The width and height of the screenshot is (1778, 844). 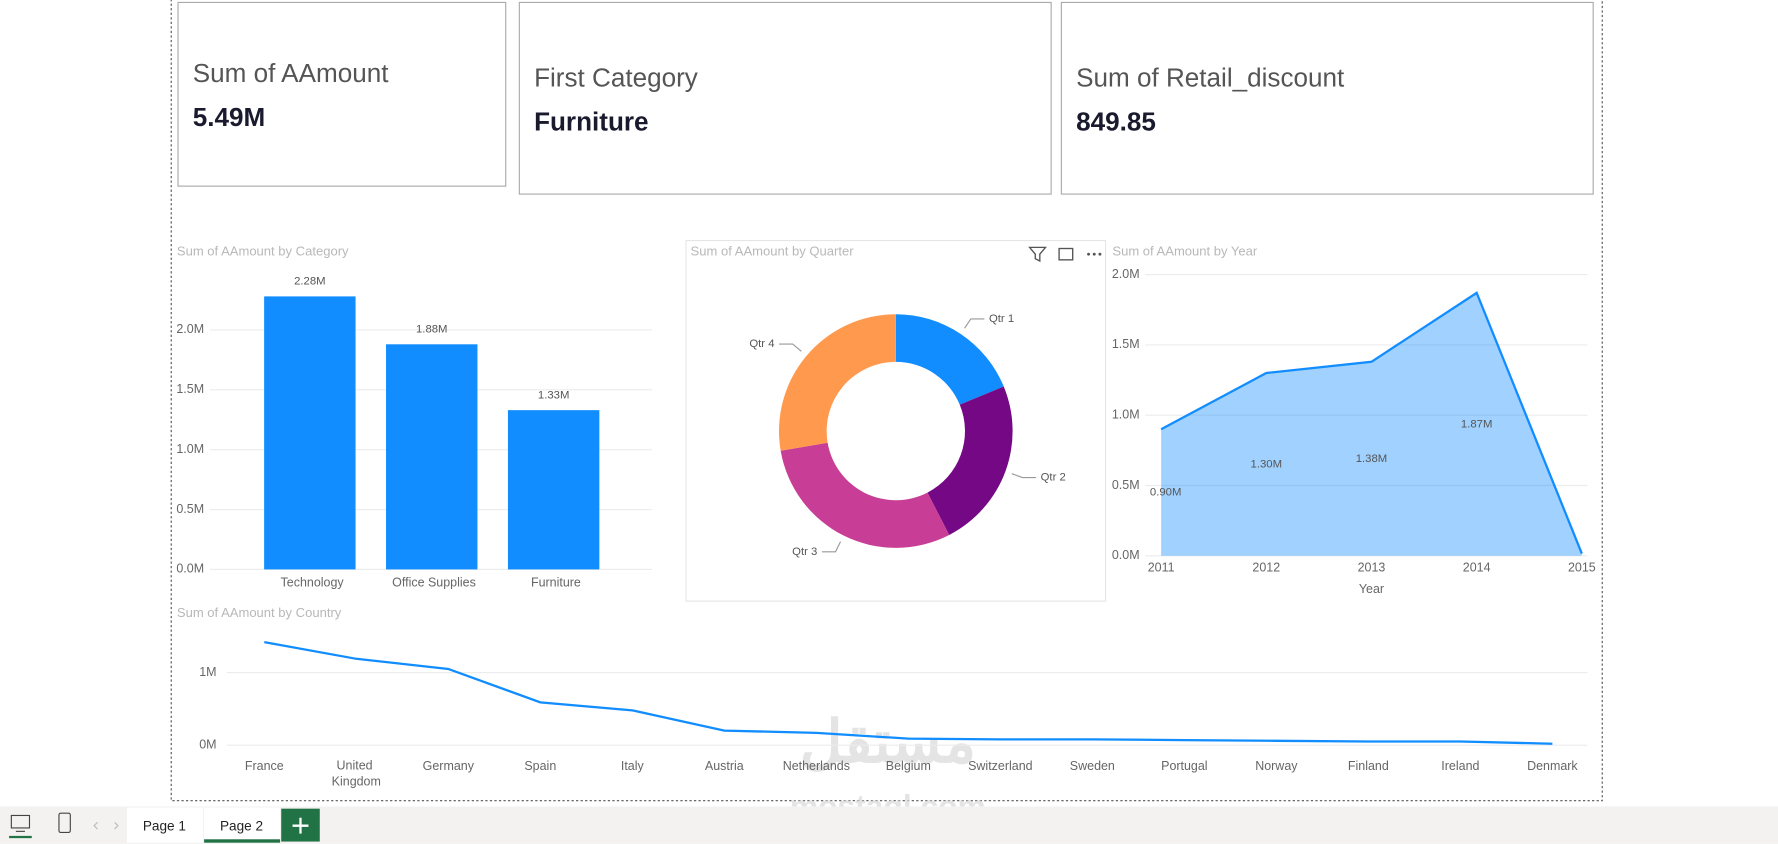 I want to click on x-tick-label: United Kingdom, so click(x=356, y=774).